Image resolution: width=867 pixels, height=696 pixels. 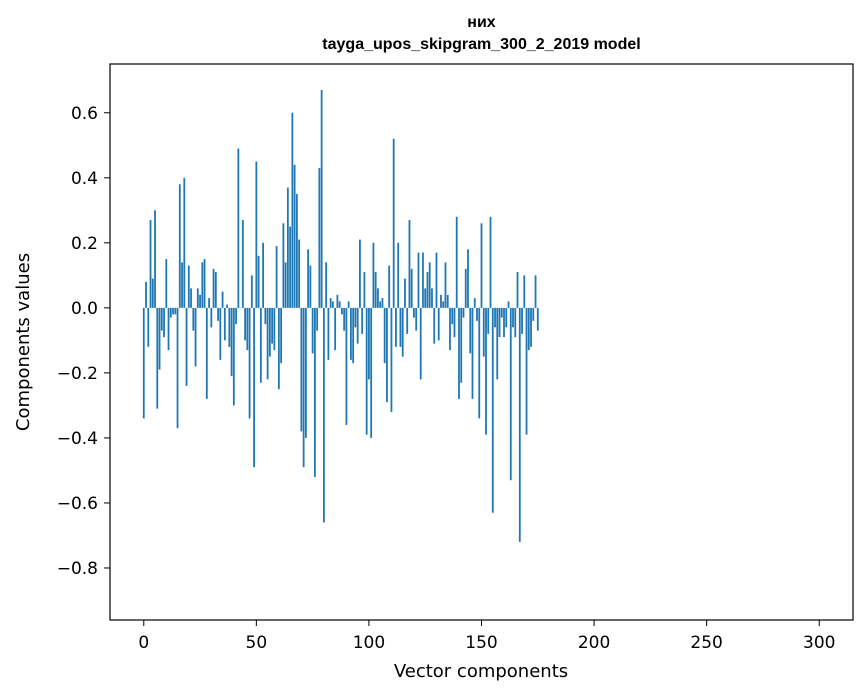 What do you see at coordinates (84, 309) in the screenshot?
I see `y-tick-label: 0.0` at bounding box center [84, 309].